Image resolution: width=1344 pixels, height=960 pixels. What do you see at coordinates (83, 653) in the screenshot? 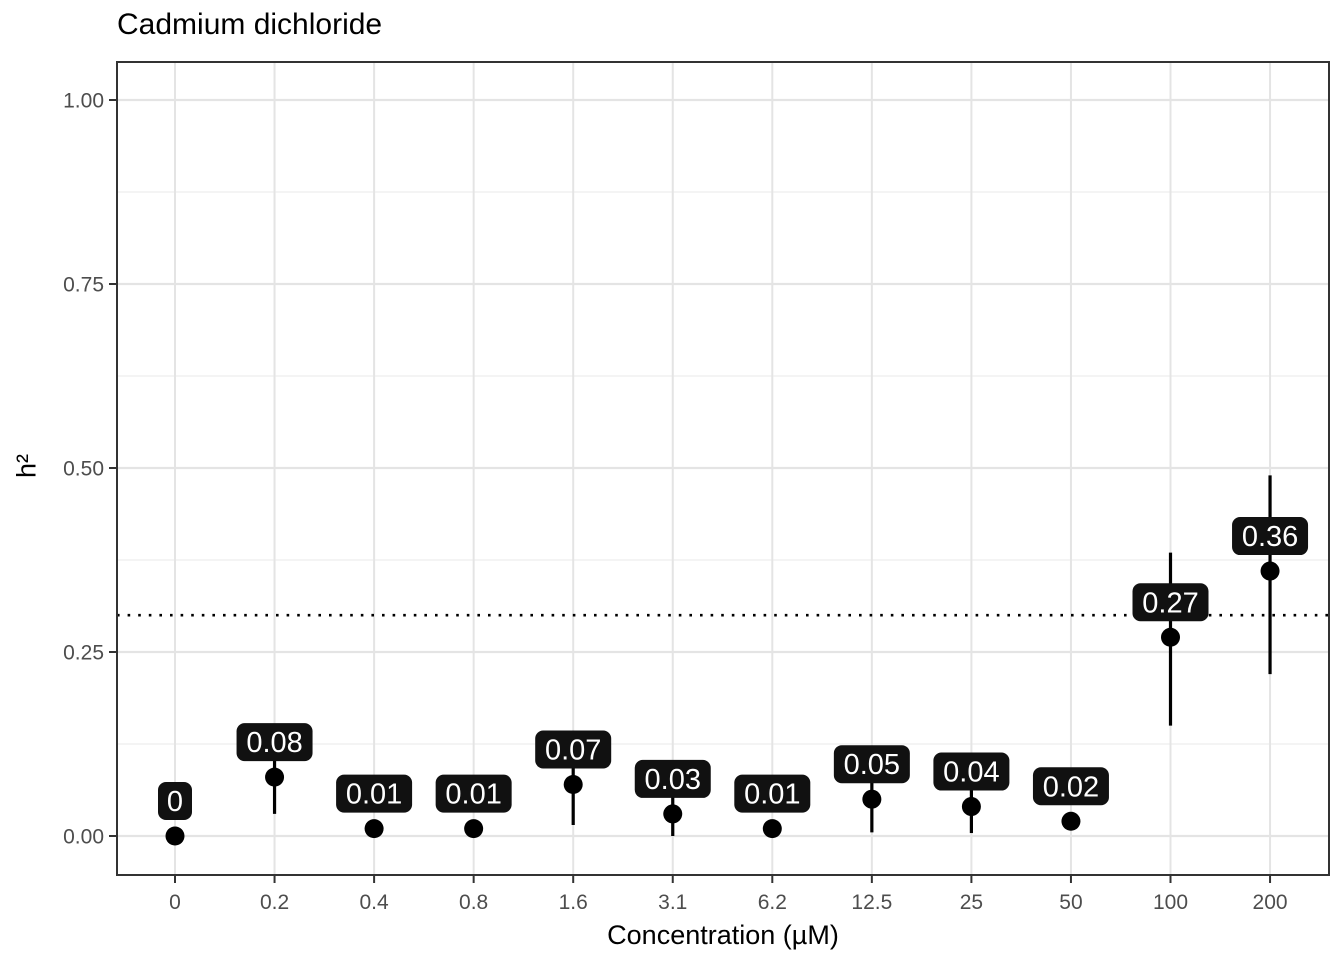
I see `y-tick-label: 0.25` at bounding box center [83, 653].